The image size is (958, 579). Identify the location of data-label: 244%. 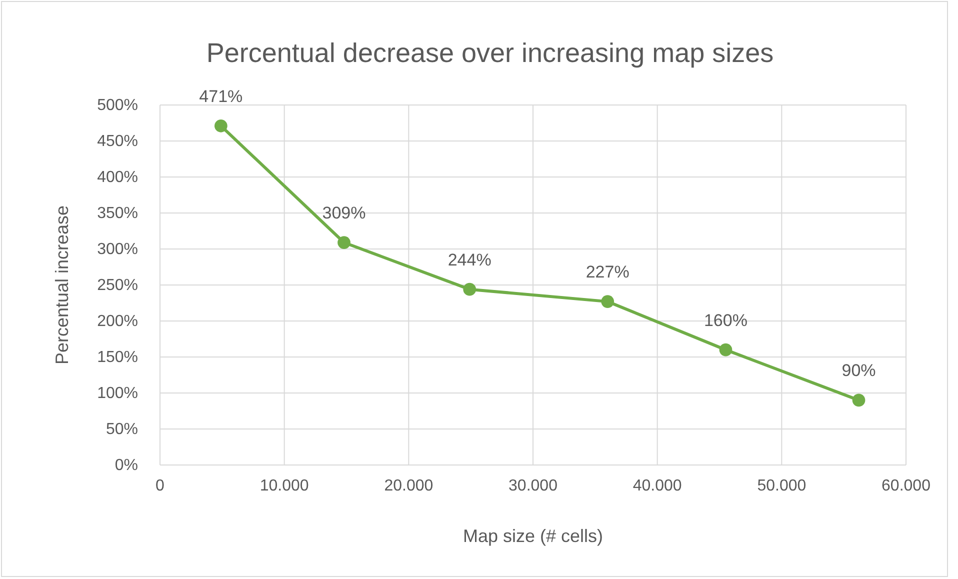
(470, 260).